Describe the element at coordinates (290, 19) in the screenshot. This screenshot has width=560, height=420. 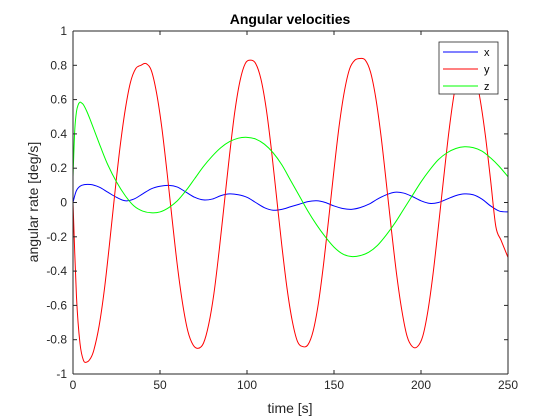
I see `chart-title: Angular velocities` at that location.